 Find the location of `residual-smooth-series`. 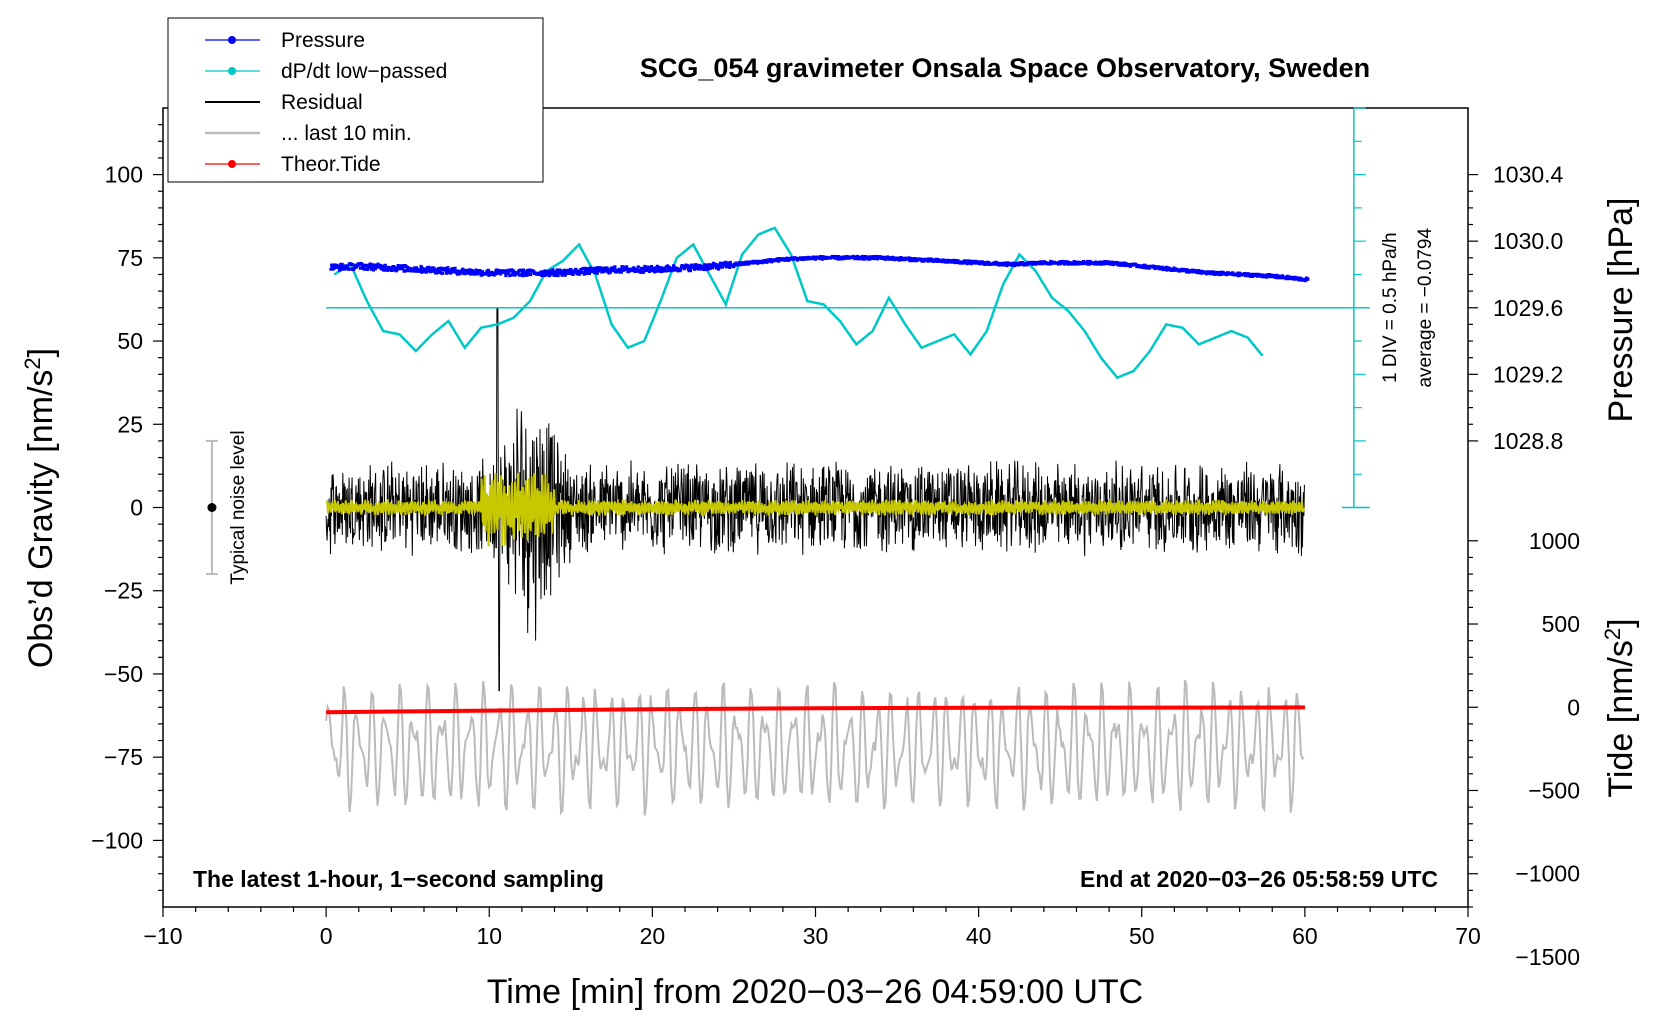

residual-smooth-series is located at coordinates (815, 509).